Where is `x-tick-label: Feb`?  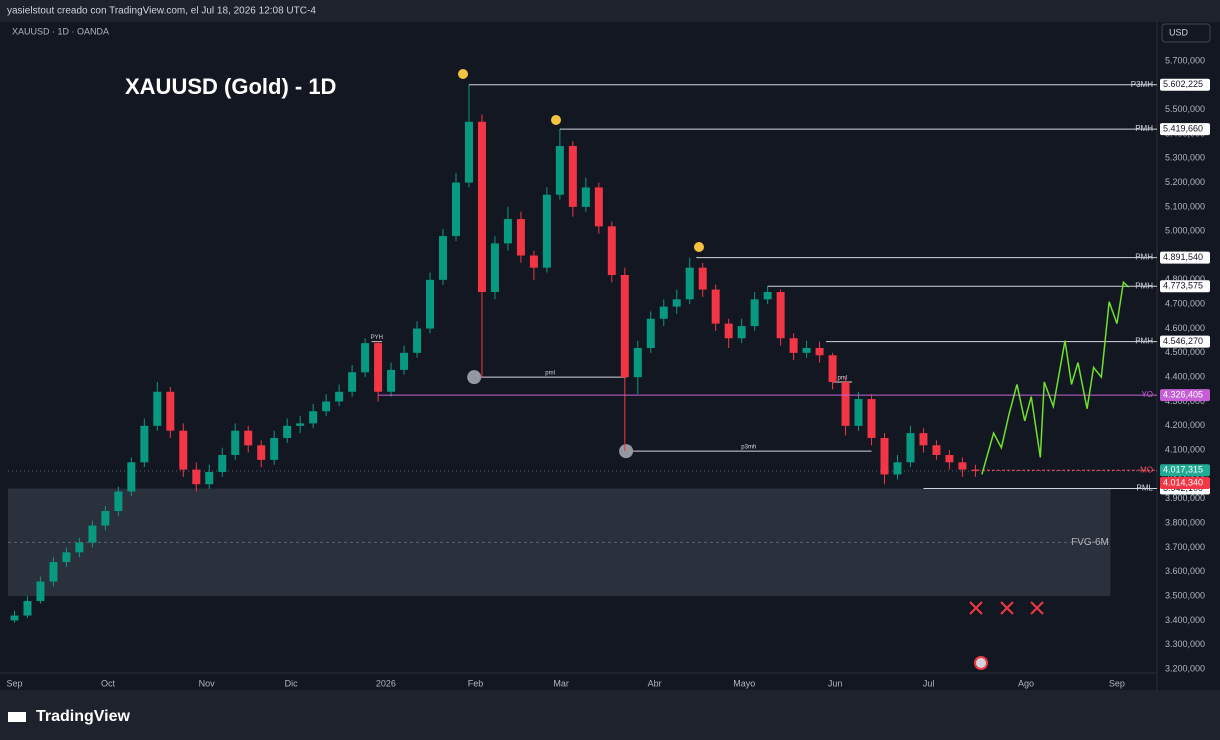 x-tick-label: Feb is located at coordinates (476, 683).